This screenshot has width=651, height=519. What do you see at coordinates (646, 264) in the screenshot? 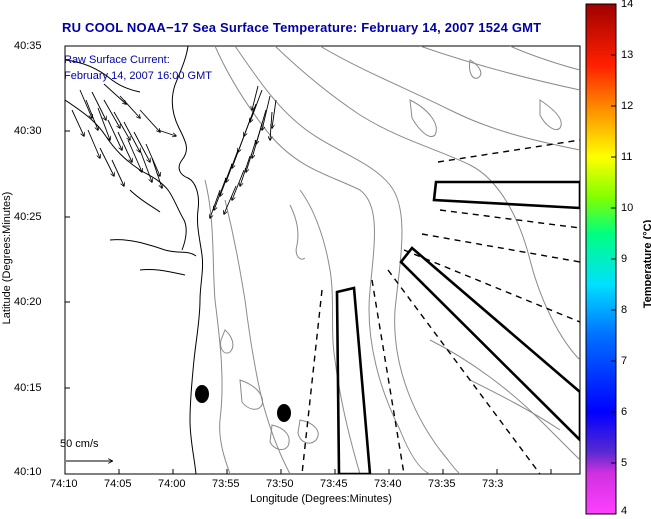
I see `colorbar-label: Temperature (°C)` at bounding box center [646, 264].